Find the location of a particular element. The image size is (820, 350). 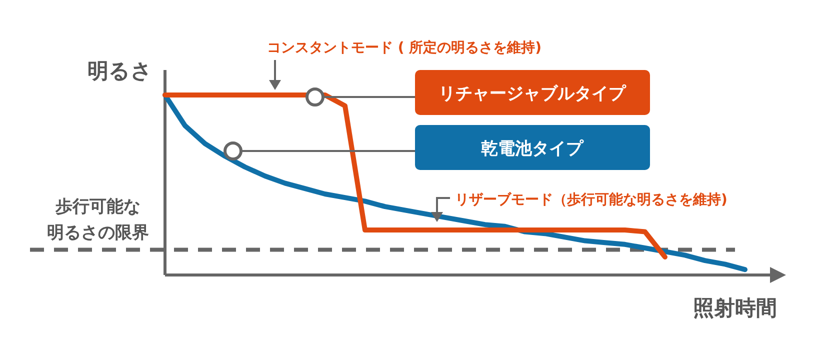

annotation: リザーブモード（歩行可能な明るさを維持) is located at coordinates (591, 199).